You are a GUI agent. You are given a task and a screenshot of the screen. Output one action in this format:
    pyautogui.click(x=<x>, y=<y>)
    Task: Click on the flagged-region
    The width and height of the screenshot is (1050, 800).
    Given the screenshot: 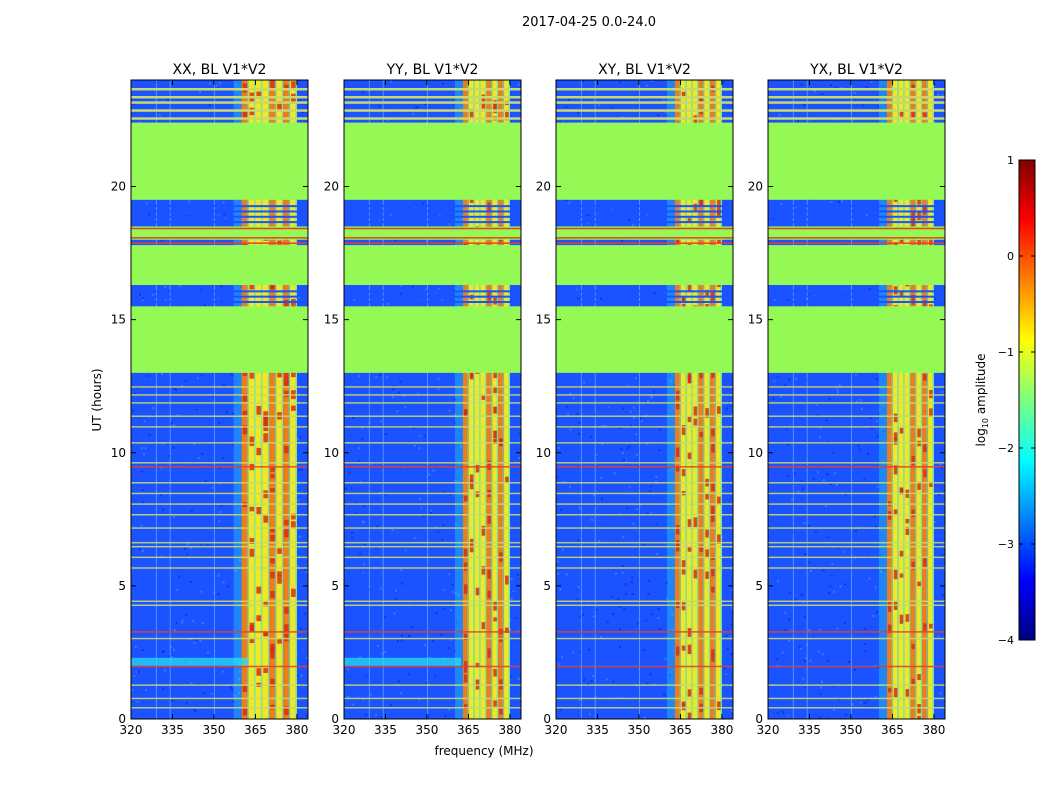 What is the action you would take?
    pyautogui.click(x=644, y=233)
    